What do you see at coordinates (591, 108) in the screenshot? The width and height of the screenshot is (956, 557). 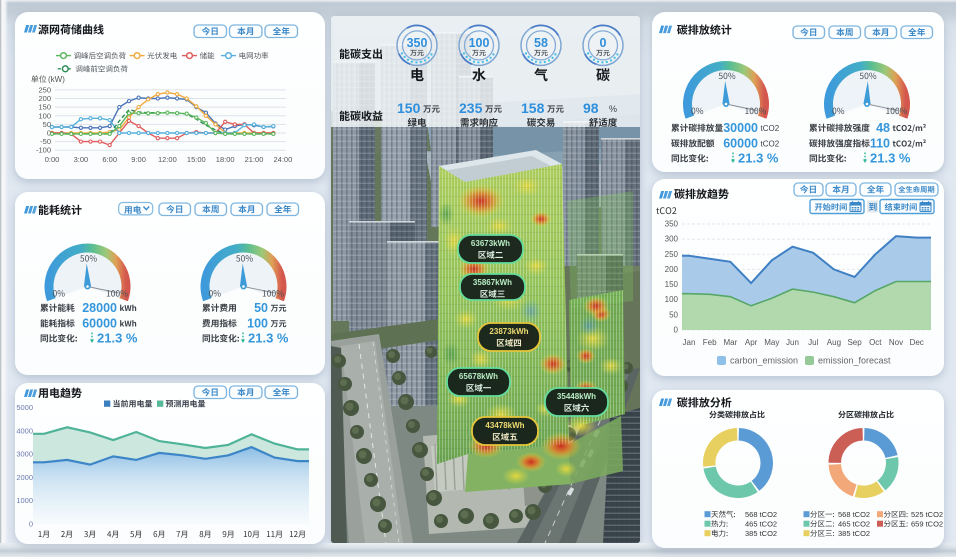 I see `svg-text: 98` at bounding box center [591, 108].